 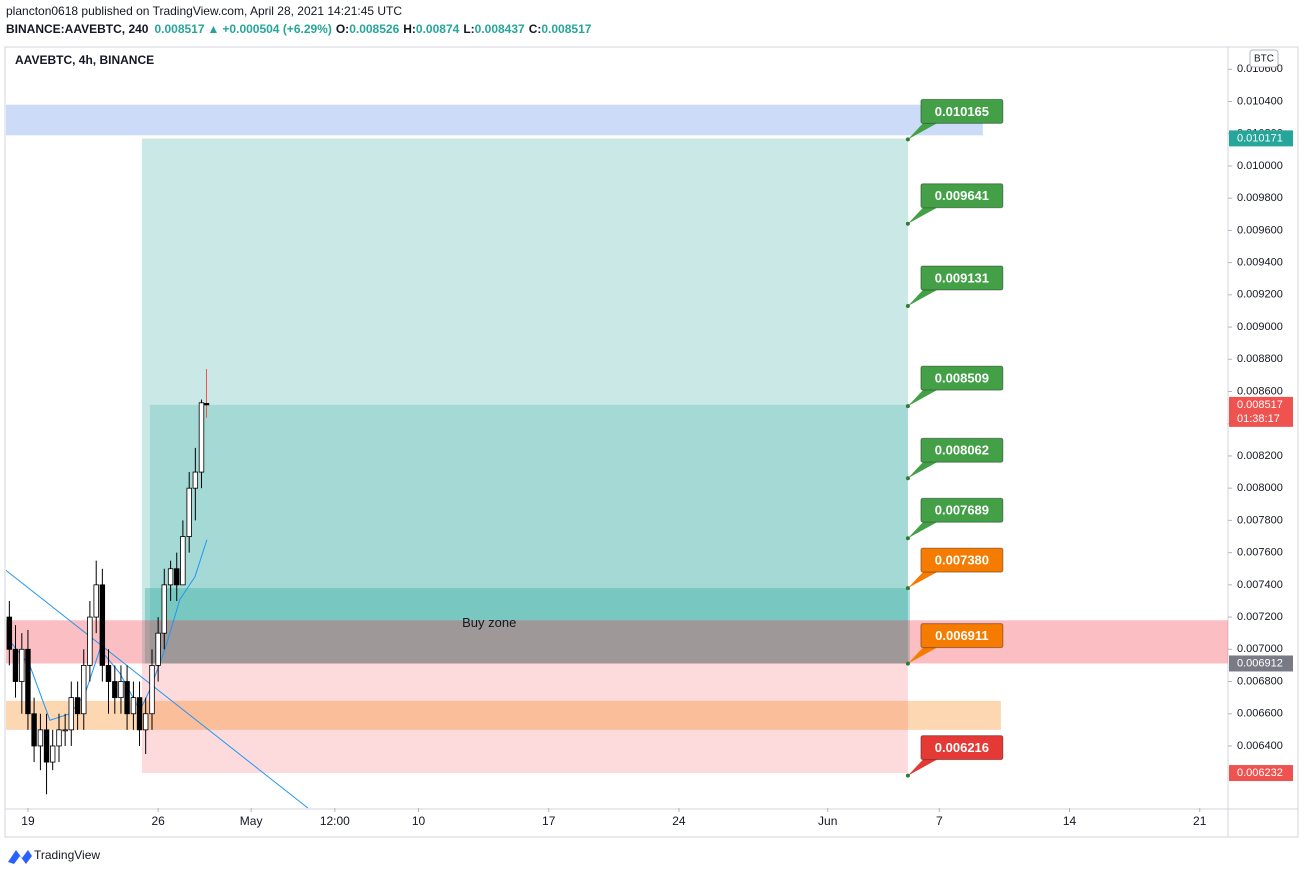 I want to click on callout-label: 0.008062, so click(x=962, y=450).